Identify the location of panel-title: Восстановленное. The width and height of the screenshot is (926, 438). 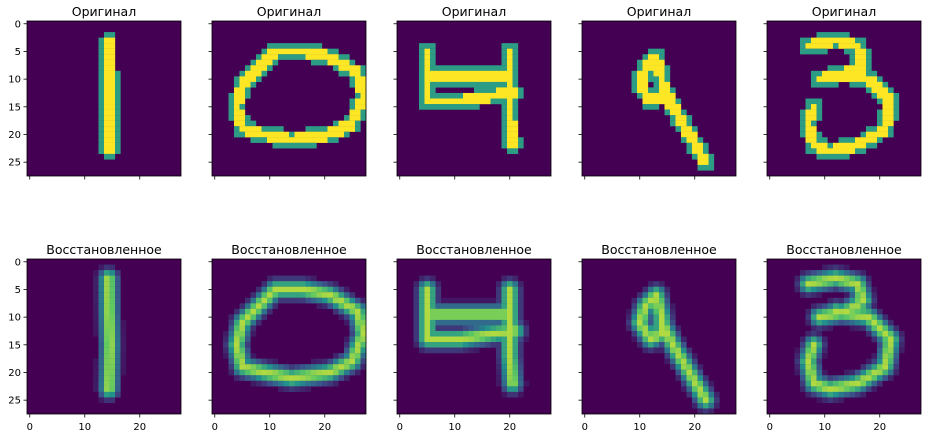
(474, 249).